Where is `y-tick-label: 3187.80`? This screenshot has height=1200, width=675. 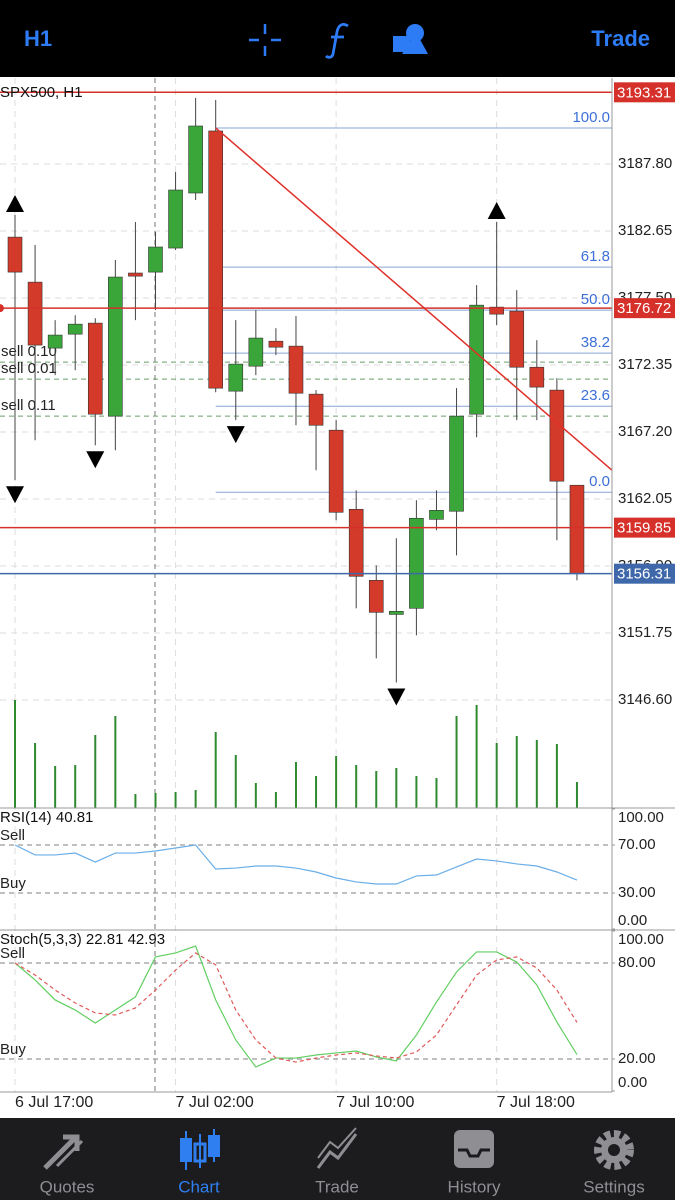 y-tick-label: 3187.80 is located at coordinates (645, 163).